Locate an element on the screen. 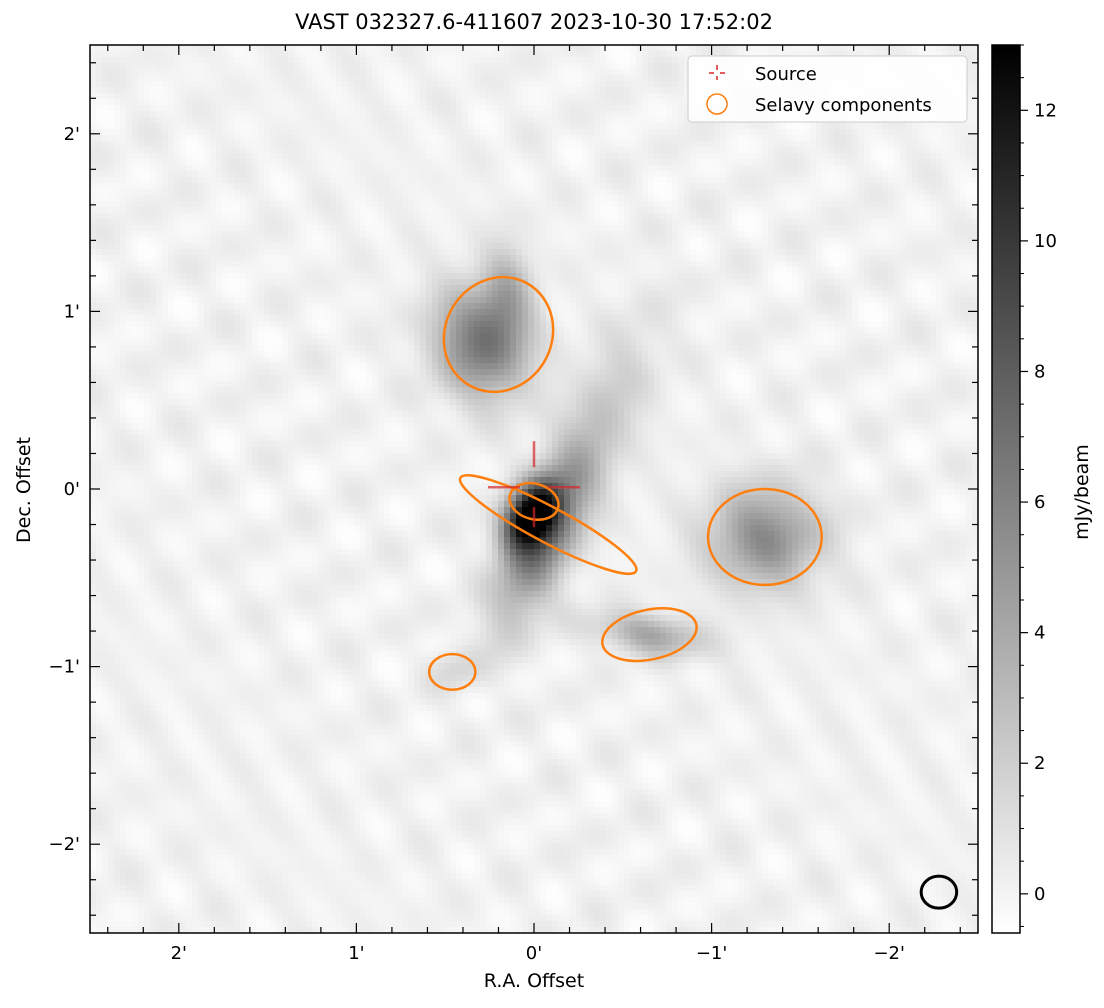 This screenshot has height=1008, width=1104. legend-box is located at coordinates (827, 89).